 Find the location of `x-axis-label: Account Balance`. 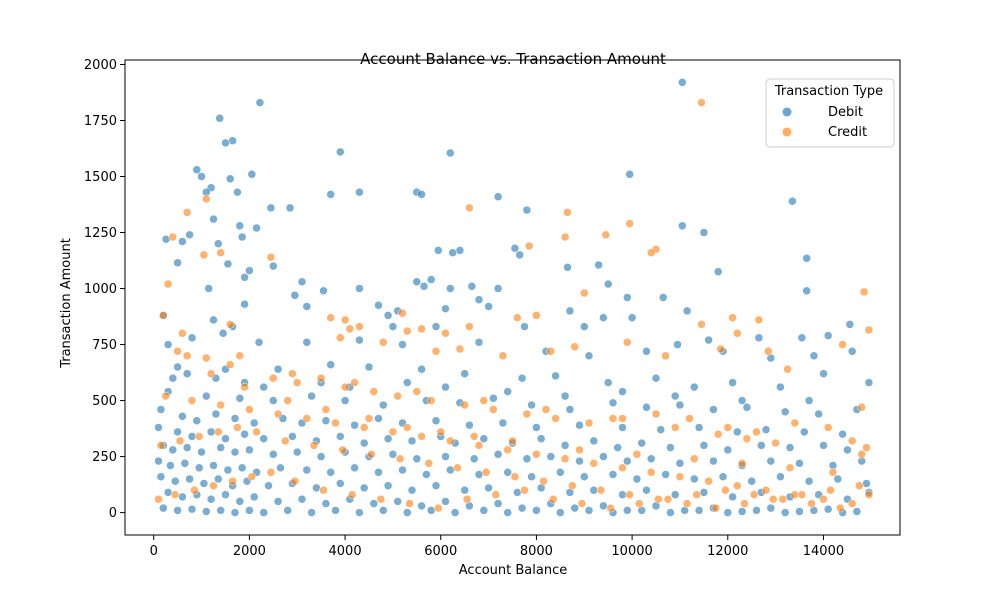

x-axis-label: Account Balance is located at coordinates (513, 570).